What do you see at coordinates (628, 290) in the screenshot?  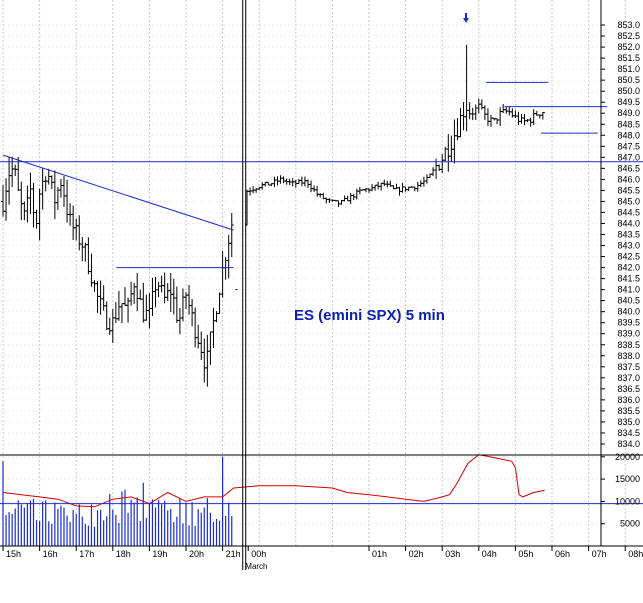 I see `price-tick-label: 841.0` at bounding box center [628, 290].